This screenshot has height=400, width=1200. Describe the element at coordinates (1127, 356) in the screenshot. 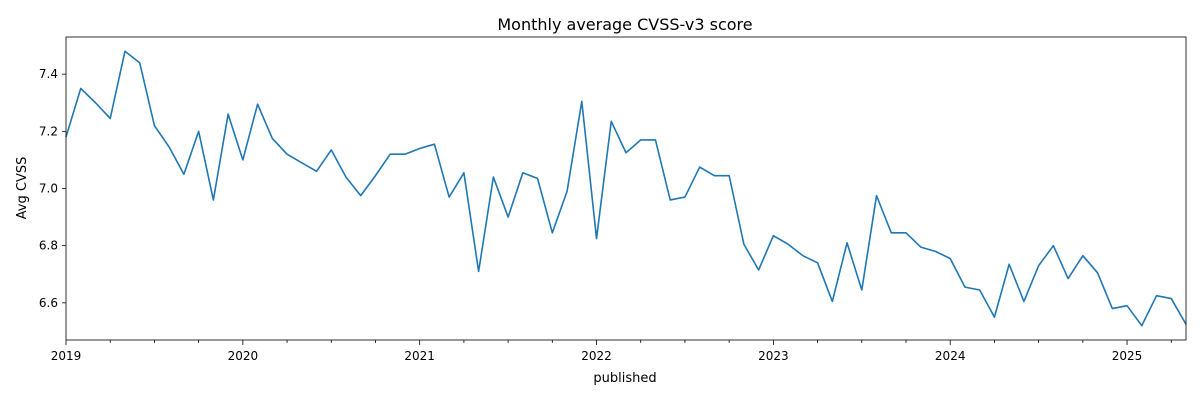

I see `x-tick-label: 2025` at that location.